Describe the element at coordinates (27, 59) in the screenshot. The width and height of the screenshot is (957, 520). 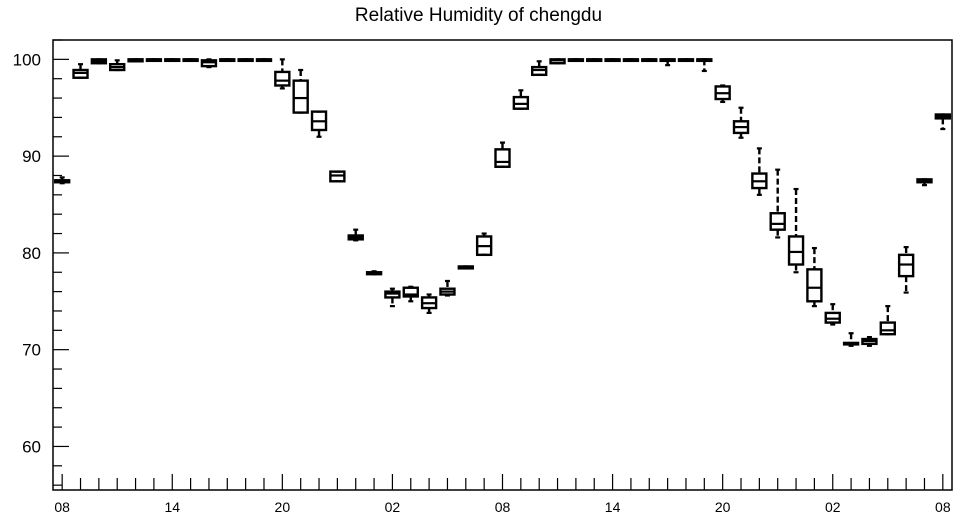
I see `y-tick-label: 100` at that location.